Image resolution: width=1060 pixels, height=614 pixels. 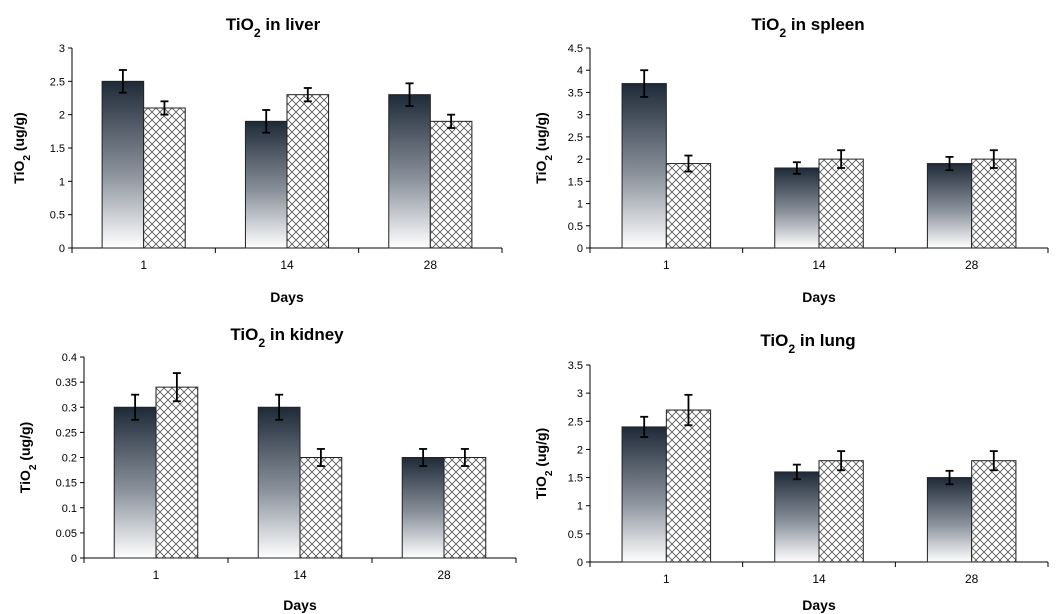 What do you see at coordinates (291, 24) in the screenshot?
I see `chart-title-rest: in liver` at bounding box center [291, 24].